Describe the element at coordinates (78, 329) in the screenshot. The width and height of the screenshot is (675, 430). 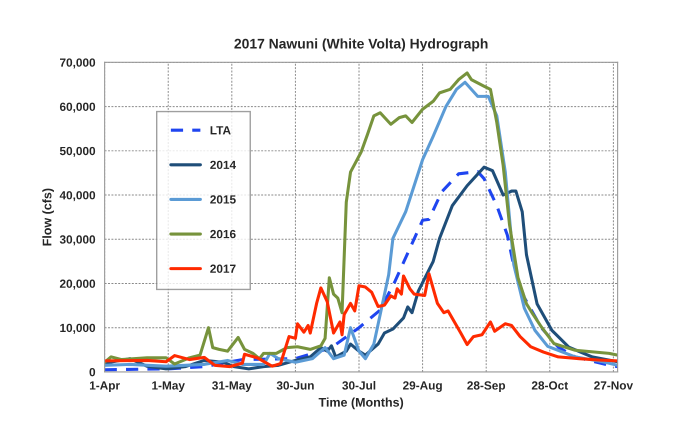
I see `y-tick-label: 10,000` at that location.